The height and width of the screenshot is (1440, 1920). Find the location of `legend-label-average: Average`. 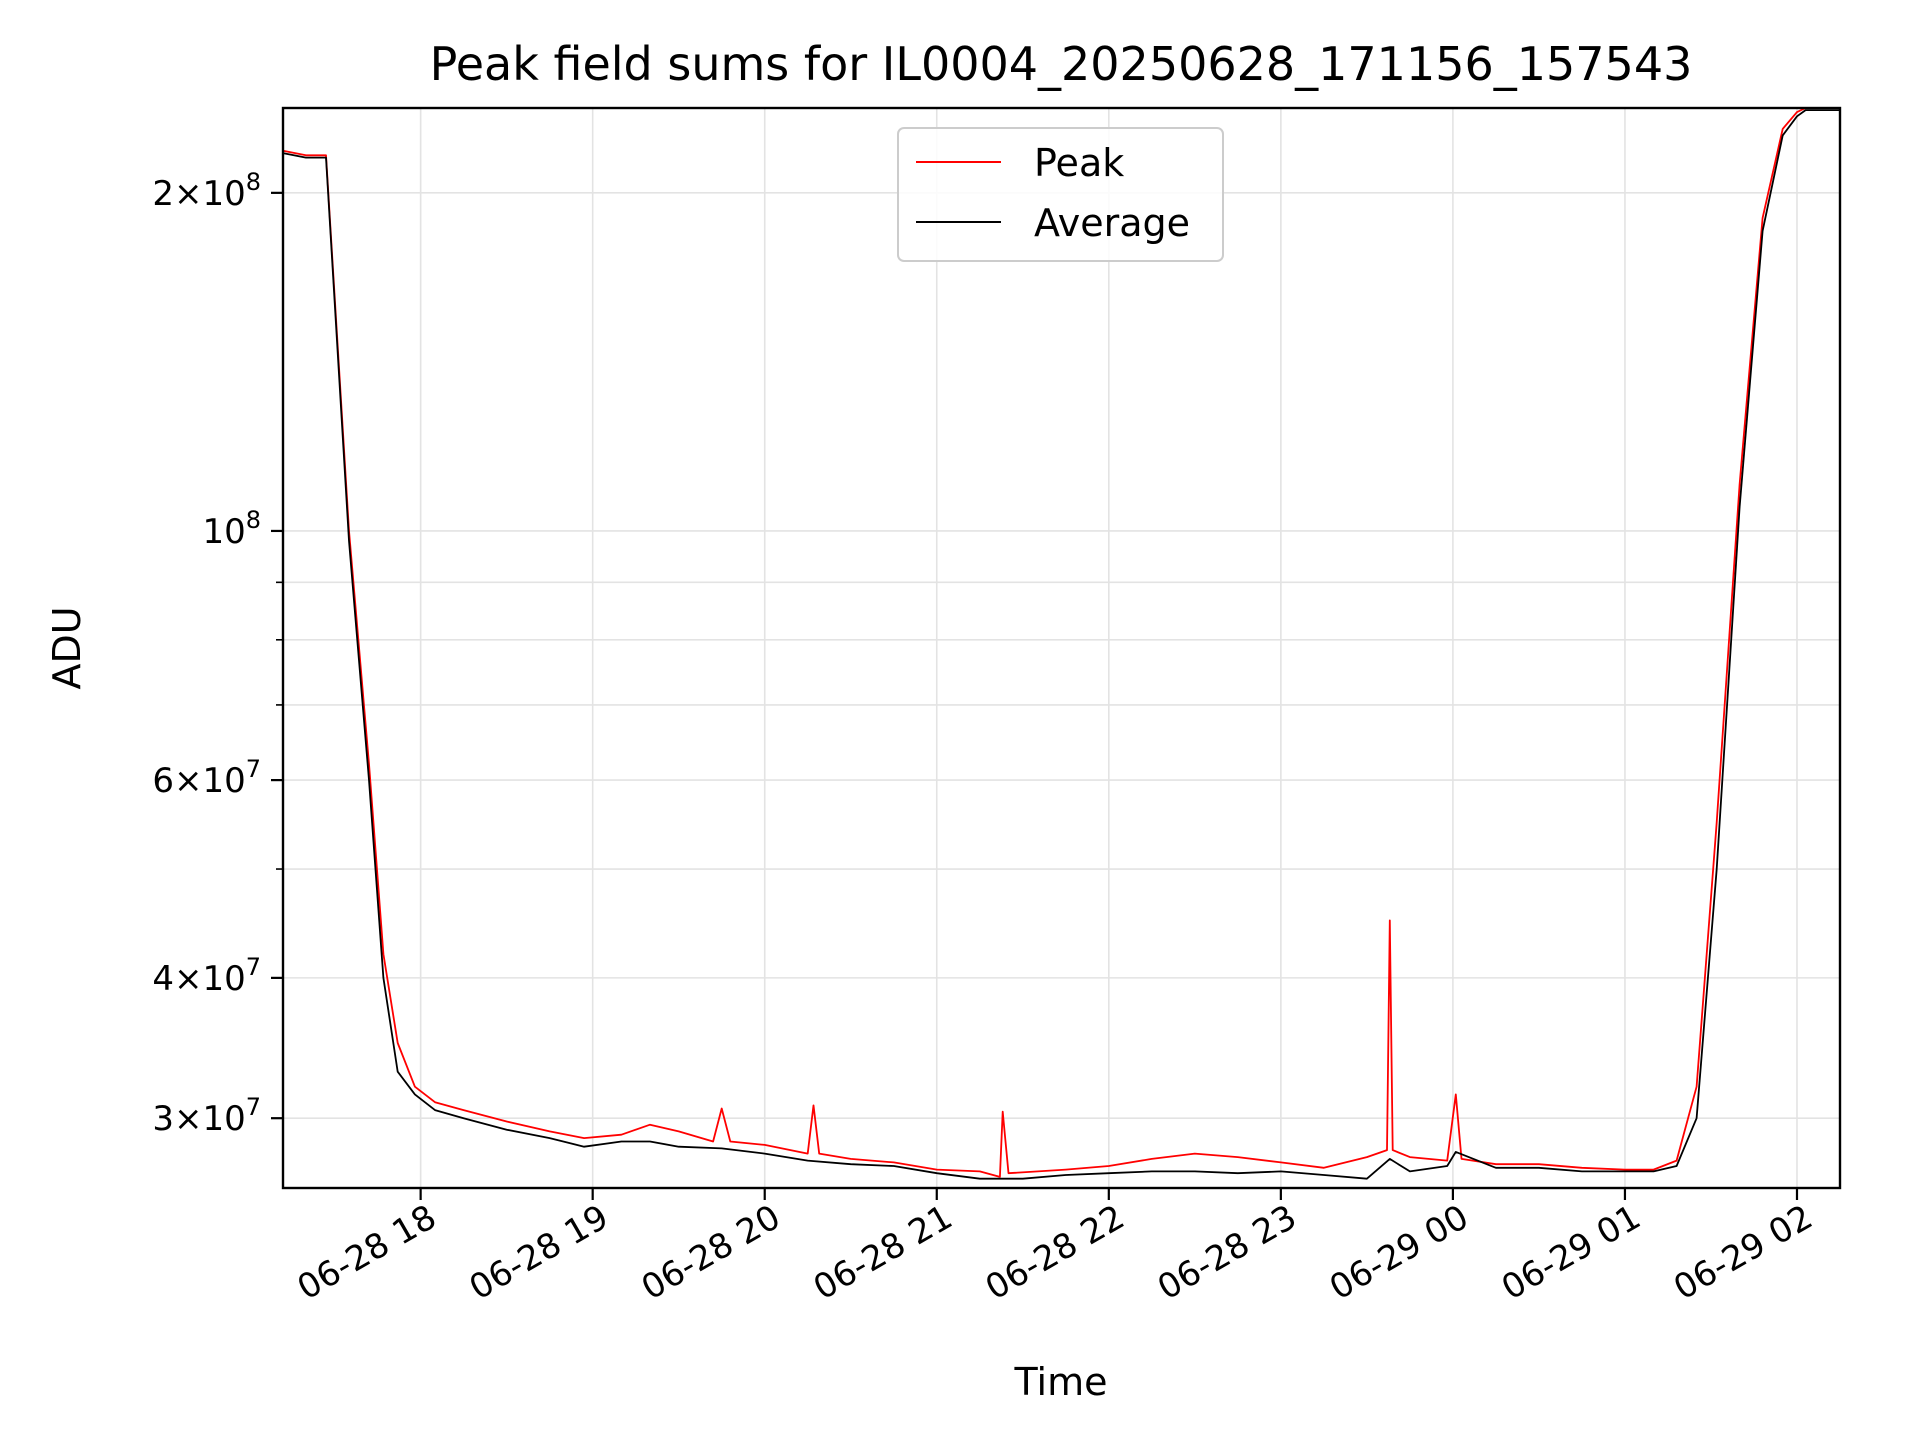

legend-label-average: Average is located at coordinates (1112, 223).